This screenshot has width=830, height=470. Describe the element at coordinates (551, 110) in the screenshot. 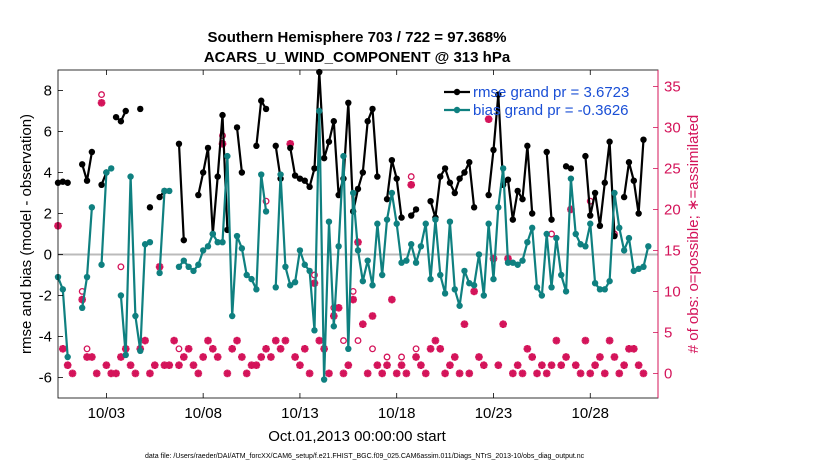

I see `legend-label-bias: bias grand pr = -0.3626` at that location.